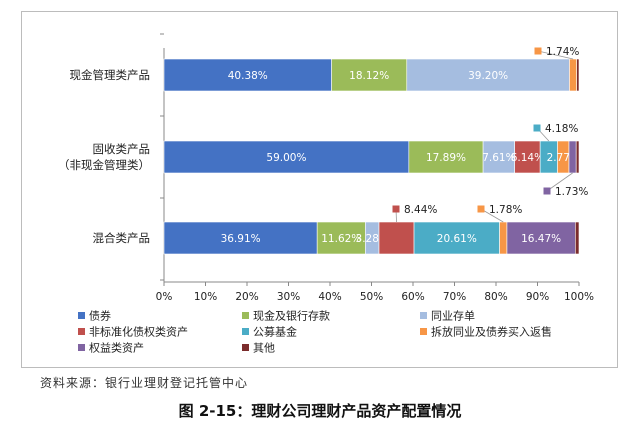  I want to click on data-label: 17.89%, so click(446, 158).